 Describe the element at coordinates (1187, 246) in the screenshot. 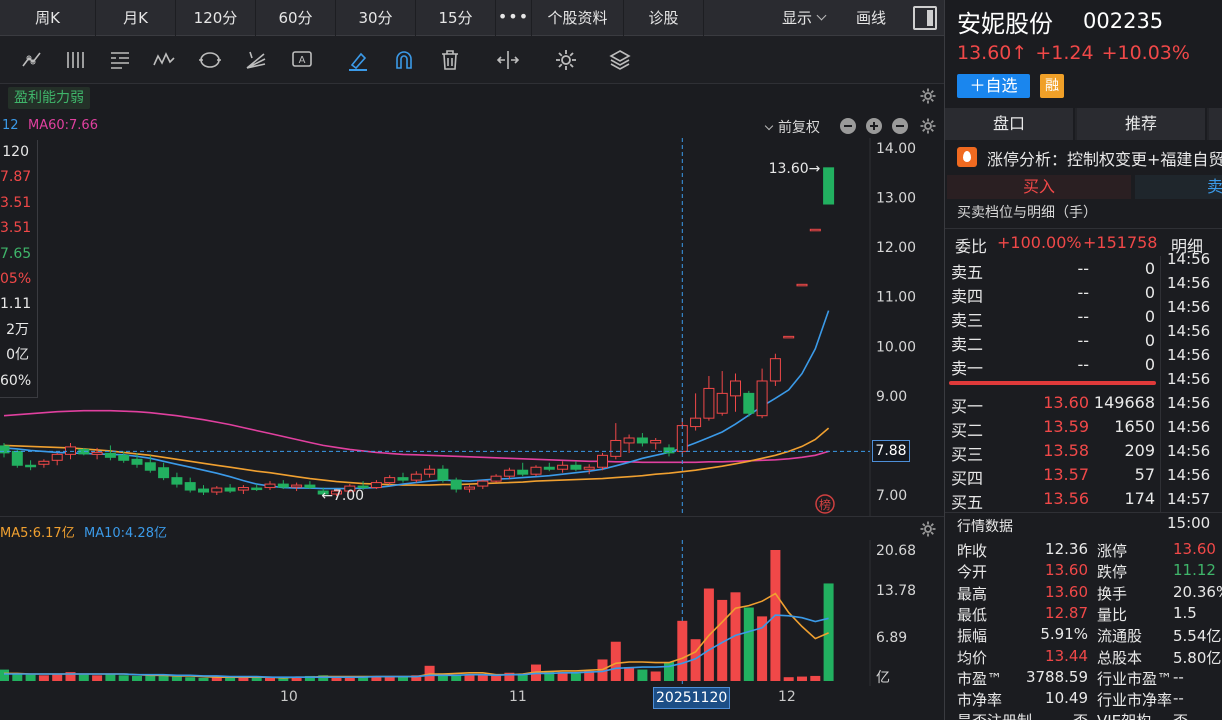

I see `tick-detail-label: 明细` at that location.